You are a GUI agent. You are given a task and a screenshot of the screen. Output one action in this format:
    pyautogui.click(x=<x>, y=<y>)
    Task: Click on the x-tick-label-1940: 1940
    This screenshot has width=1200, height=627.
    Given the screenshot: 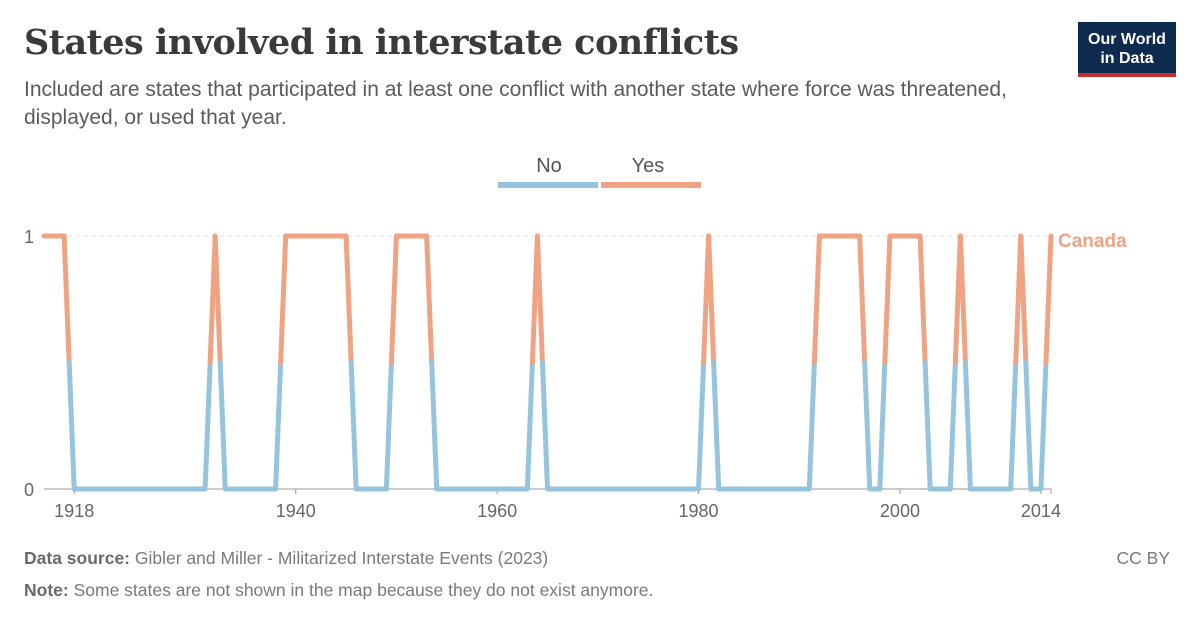 What is the action you would take?
    pyautogui.click(x=296, y=511)
    